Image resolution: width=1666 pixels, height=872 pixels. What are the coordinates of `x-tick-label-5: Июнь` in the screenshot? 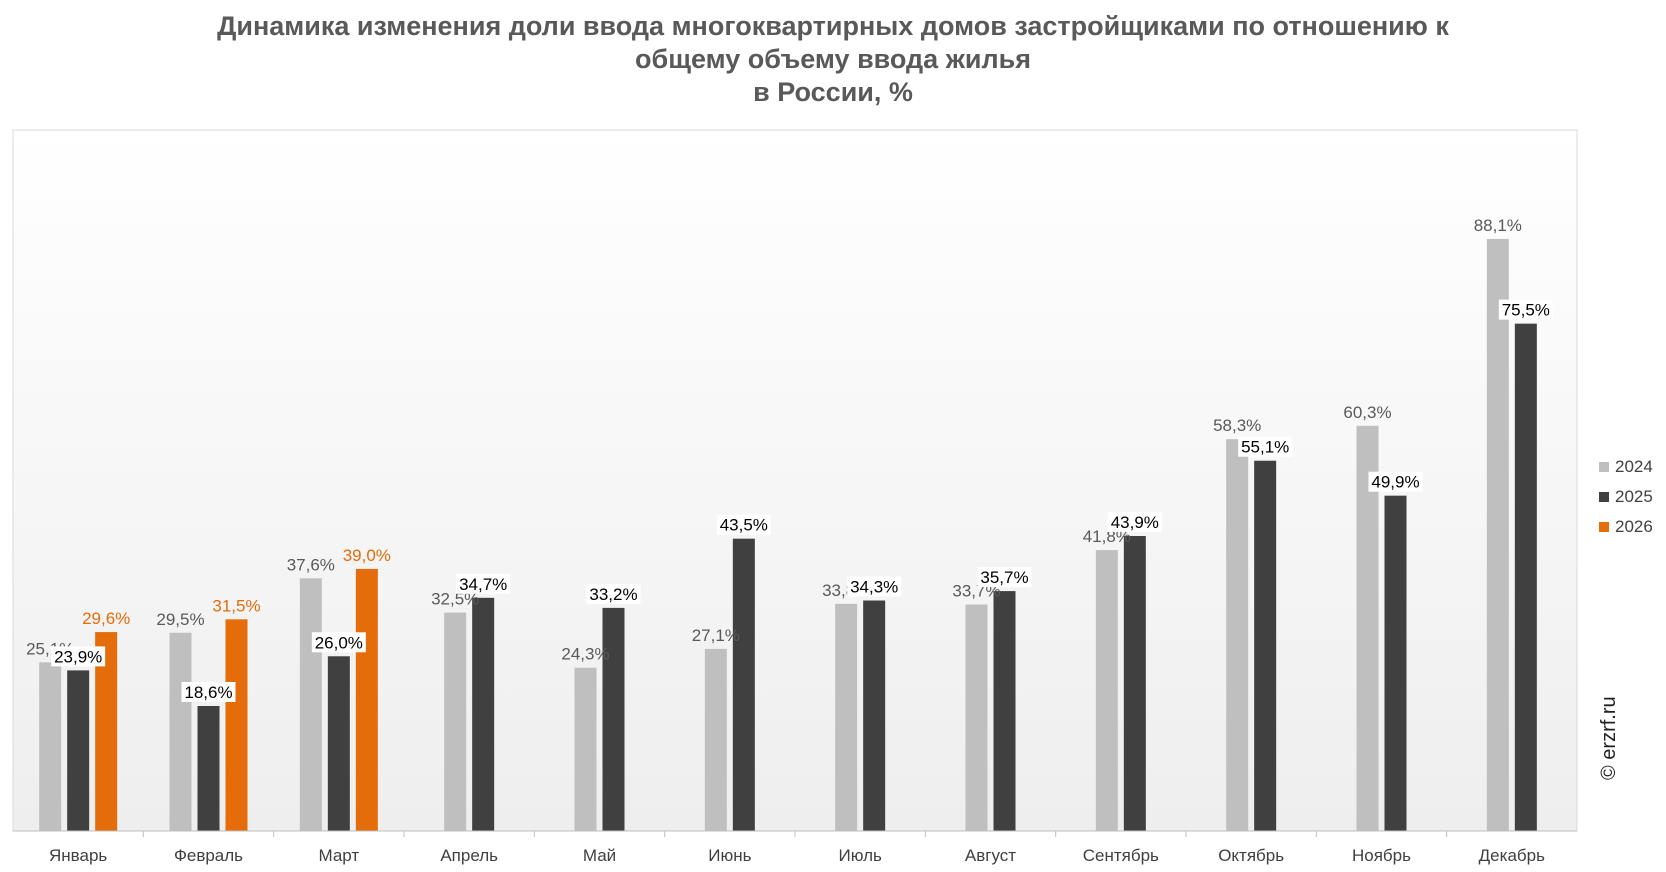 It's located at (729, 855).